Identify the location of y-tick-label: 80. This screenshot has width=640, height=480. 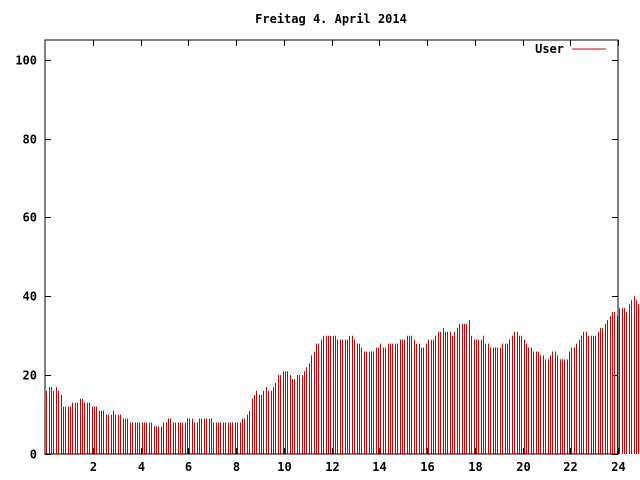
(30, 140).